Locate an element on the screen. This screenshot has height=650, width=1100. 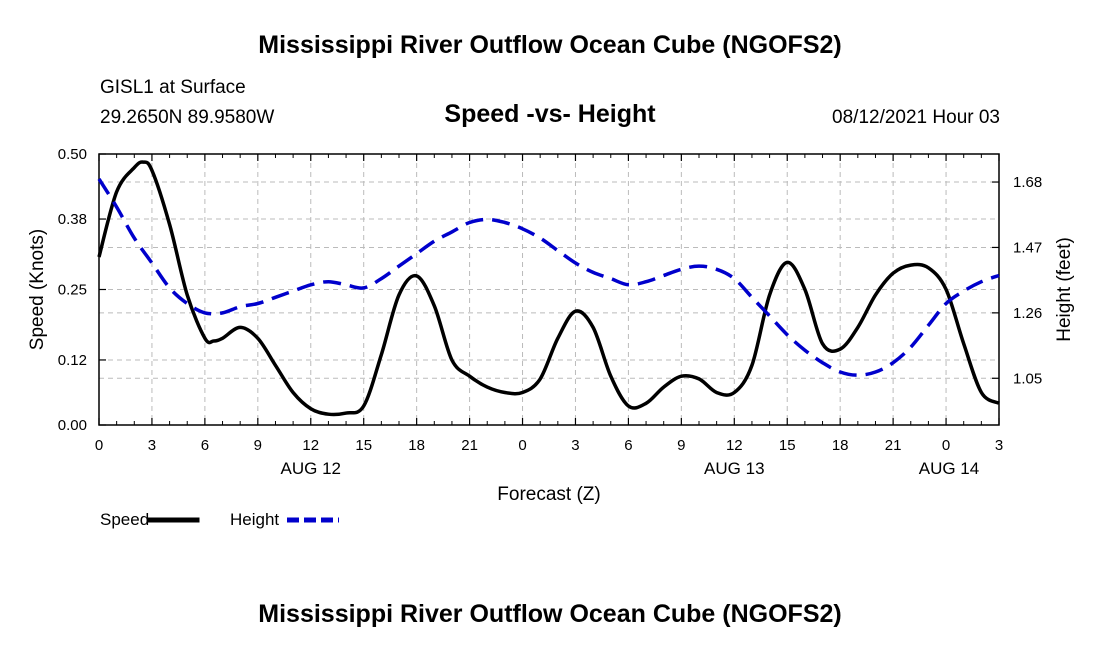
station-label: GISL1 at Surface is located at coordinates (173, 87).